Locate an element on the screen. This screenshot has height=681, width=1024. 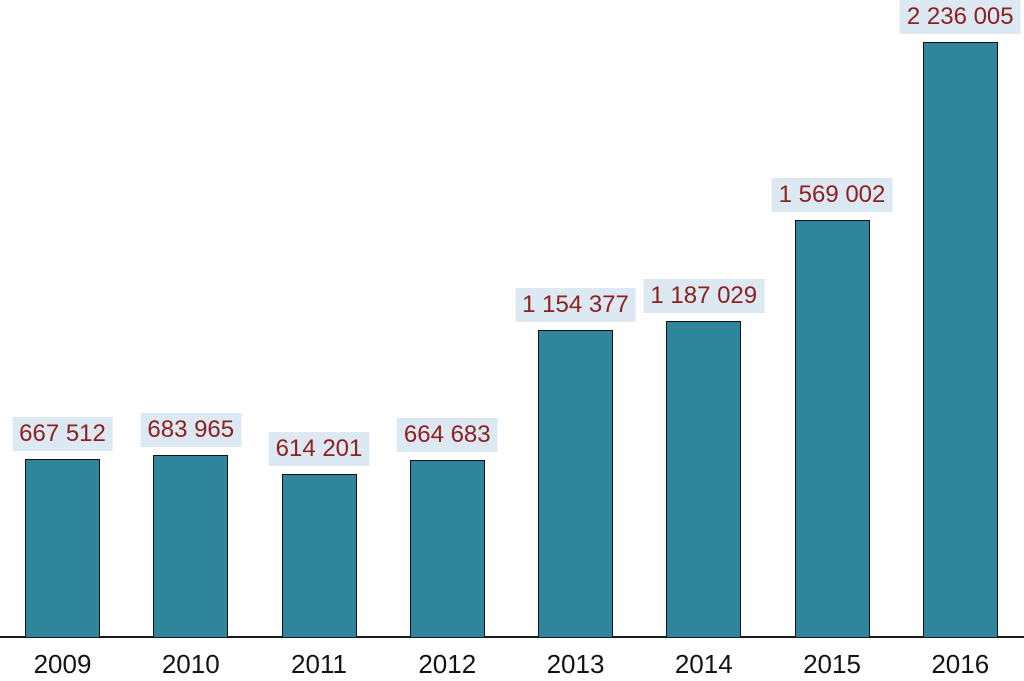
bar-2012 is located at coordinates (447, 548).